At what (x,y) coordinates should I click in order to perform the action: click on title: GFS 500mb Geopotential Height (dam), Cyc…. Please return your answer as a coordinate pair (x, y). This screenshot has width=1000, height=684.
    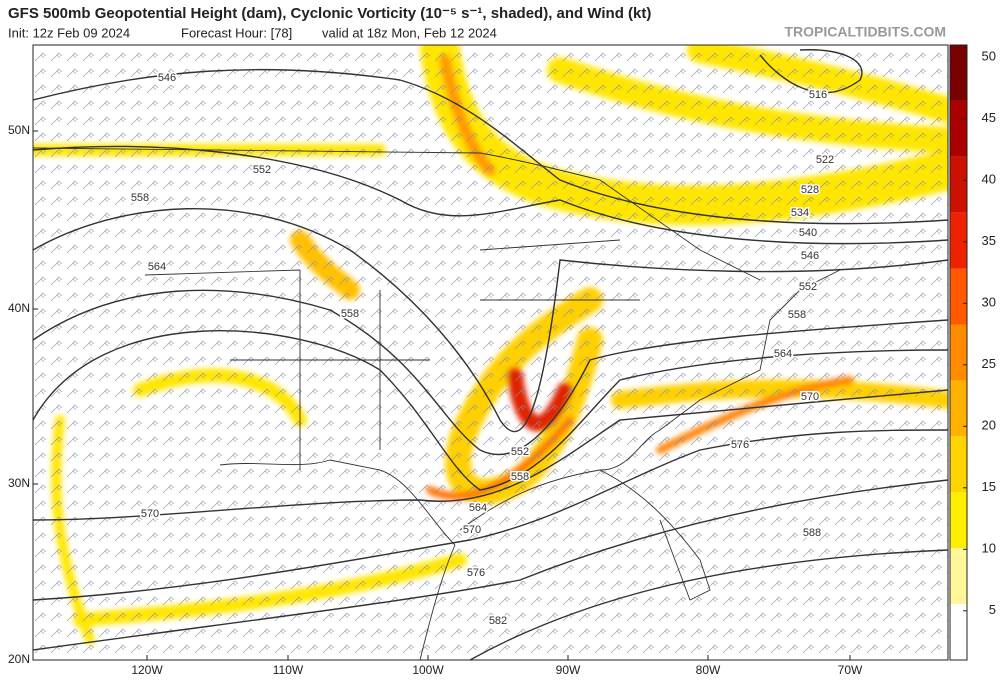
    Looking at the image, I should click on (329, 13).